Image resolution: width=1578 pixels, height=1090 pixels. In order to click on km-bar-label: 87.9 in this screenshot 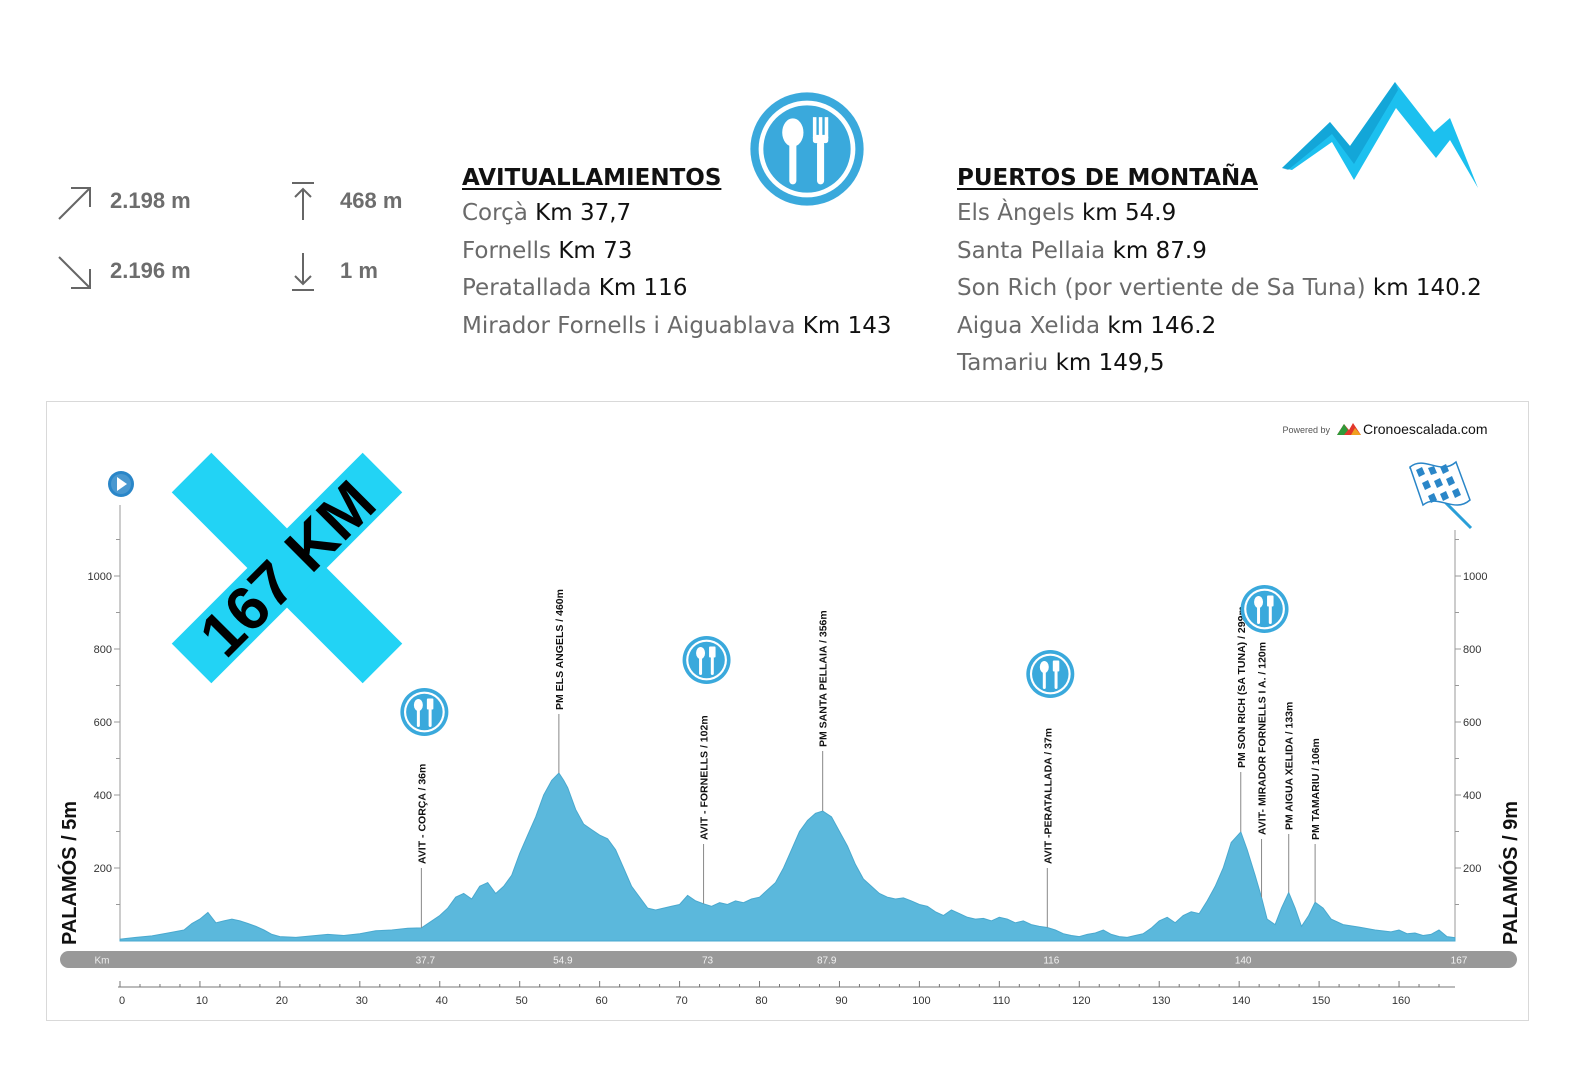, I will do `click(827, 961)`.